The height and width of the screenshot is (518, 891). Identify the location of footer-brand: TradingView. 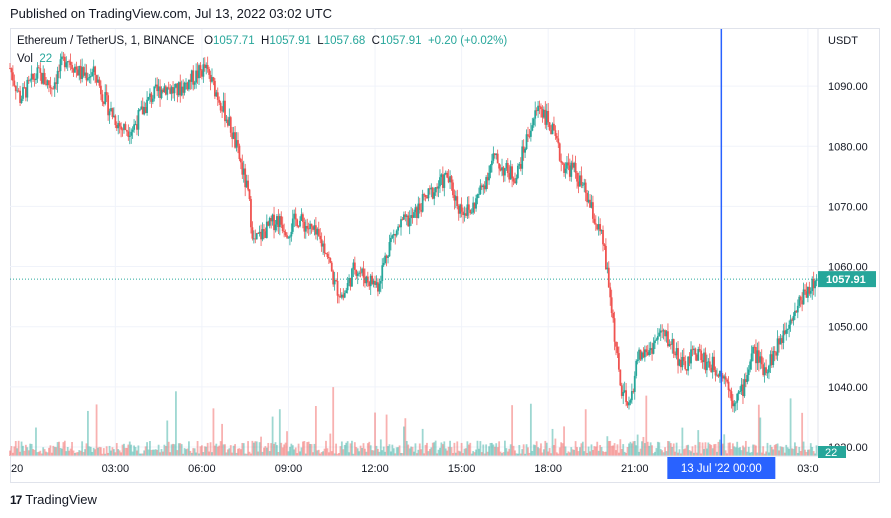
(61, 499).